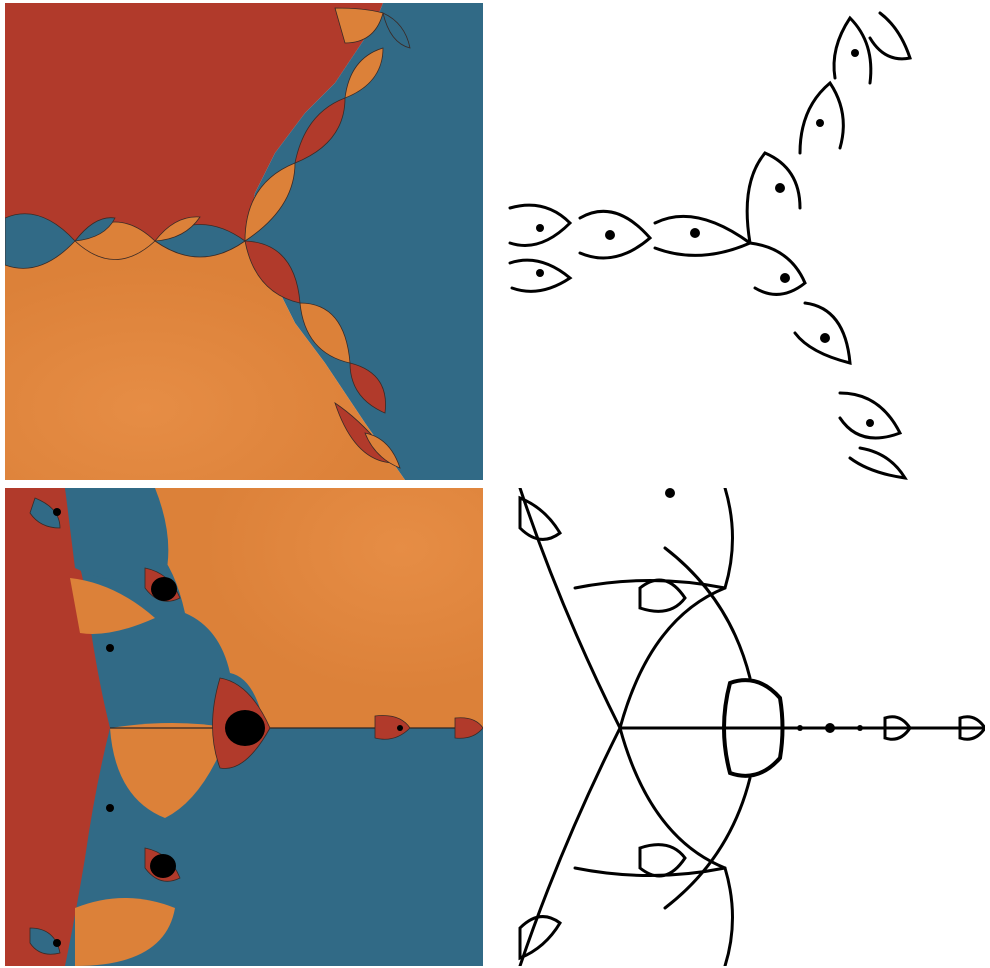 Image resolution: width=990 pixels, height=968 pixels. Describe the element at coordinates (319, 608) in the screenshot. I see `orange-basin-top` at that location.